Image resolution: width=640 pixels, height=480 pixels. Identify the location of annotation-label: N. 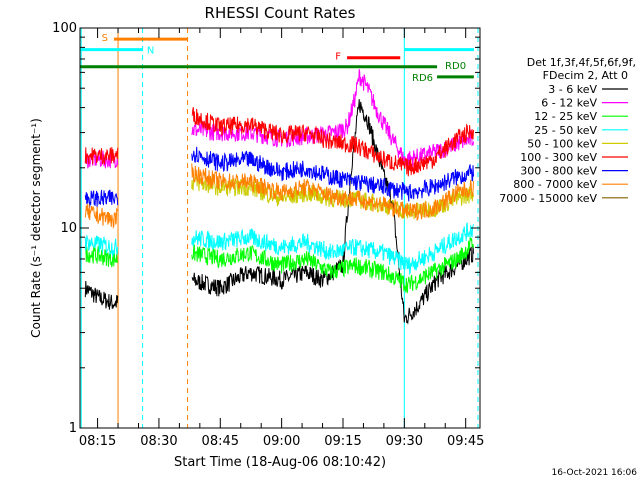
(150, 51).